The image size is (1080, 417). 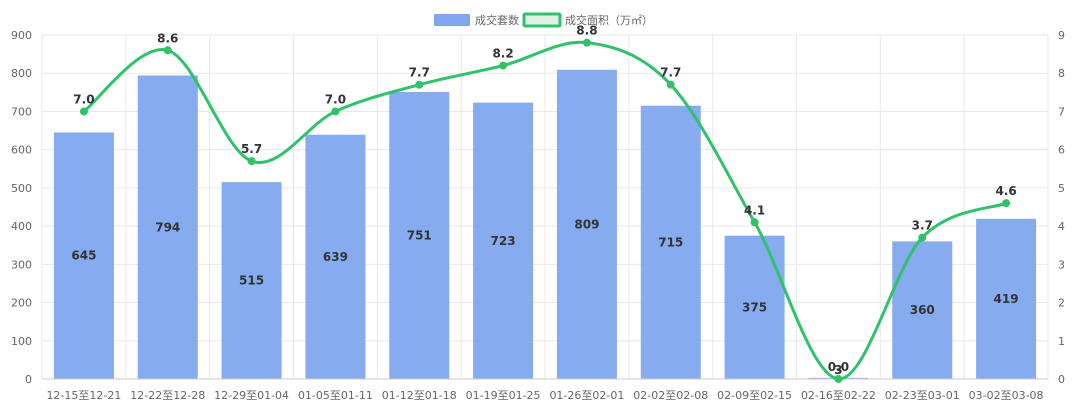 What do you see at coordinates (1061, 264) in the screenshot?
I see `y-right-tick-label: 3` at bounding box center [1061, 264].